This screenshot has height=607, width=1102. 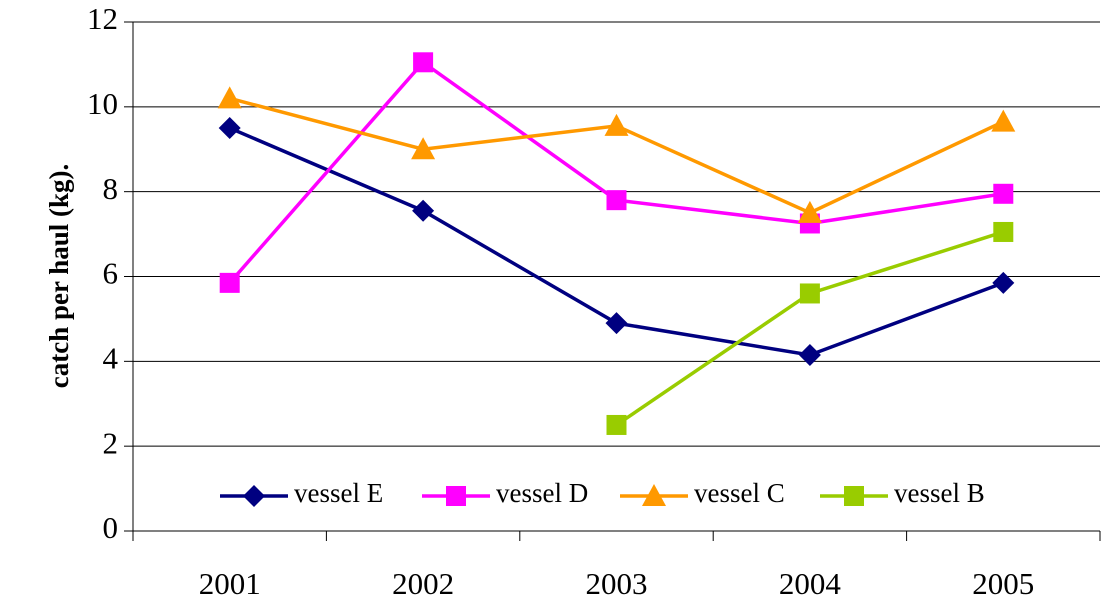 I want to click on legend-label: vessel E, so click(x=338, y=493).